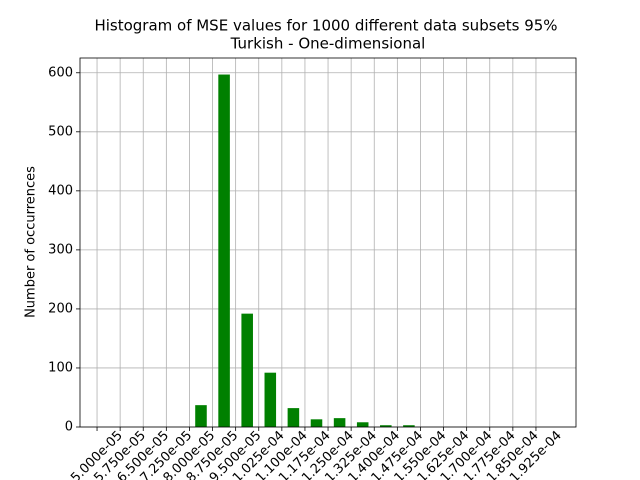 This screenshot has width=640, height=480. I want to click on y-tick-label: 0, so click(69, 427).